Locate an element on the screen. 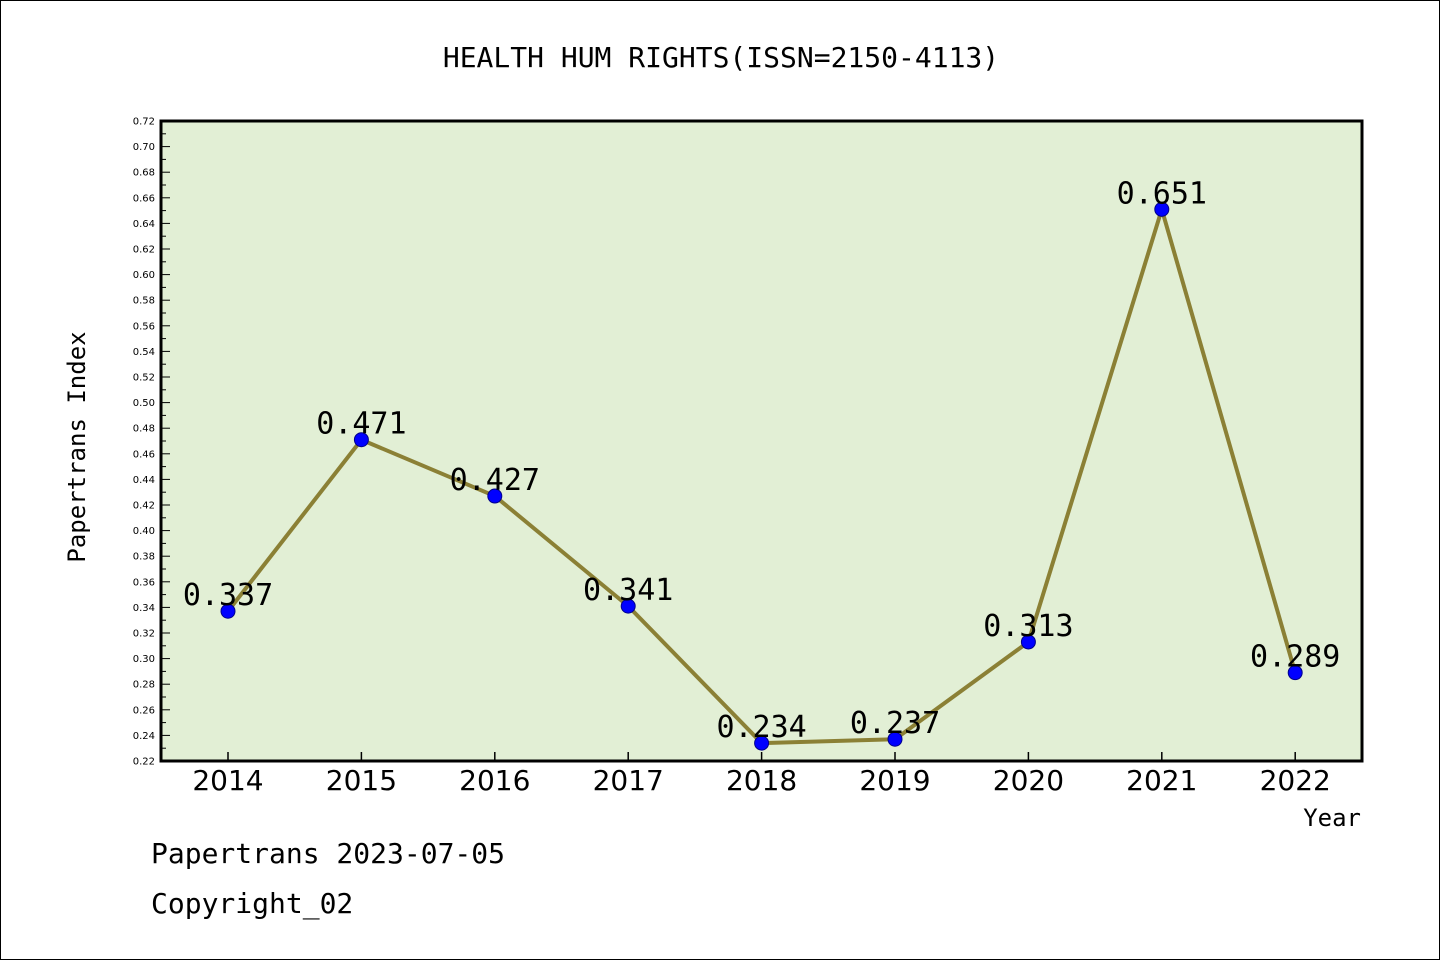  y-tick-label: 0.72 is located at coordinates (144, 122).